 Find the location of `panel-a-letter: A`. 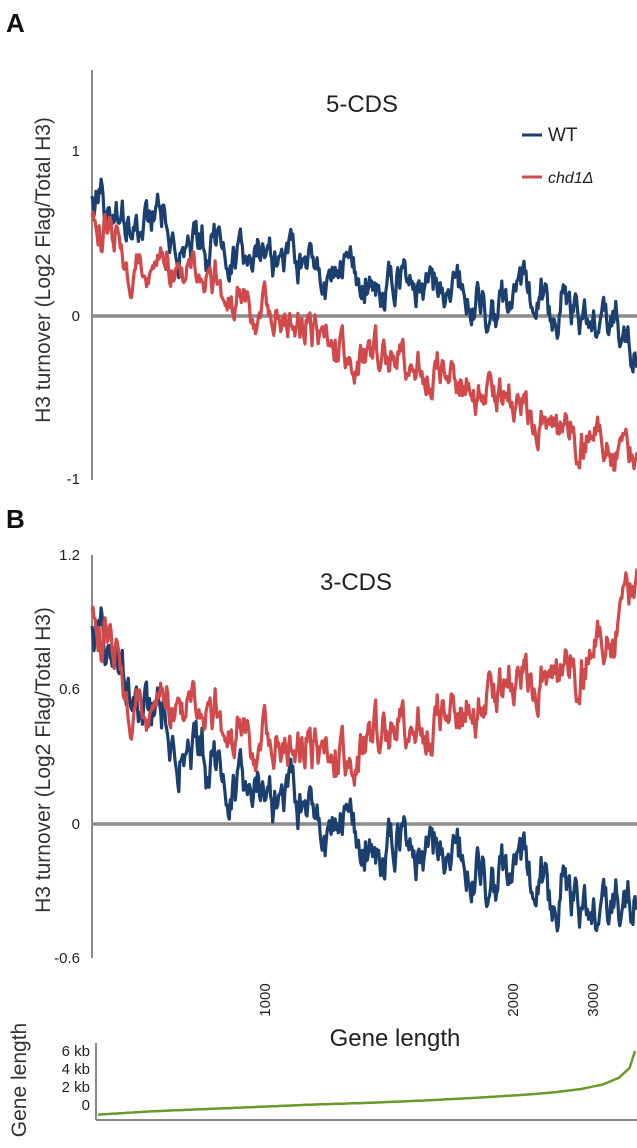

panel-a-letter: A is located at coordinates (15, 23).